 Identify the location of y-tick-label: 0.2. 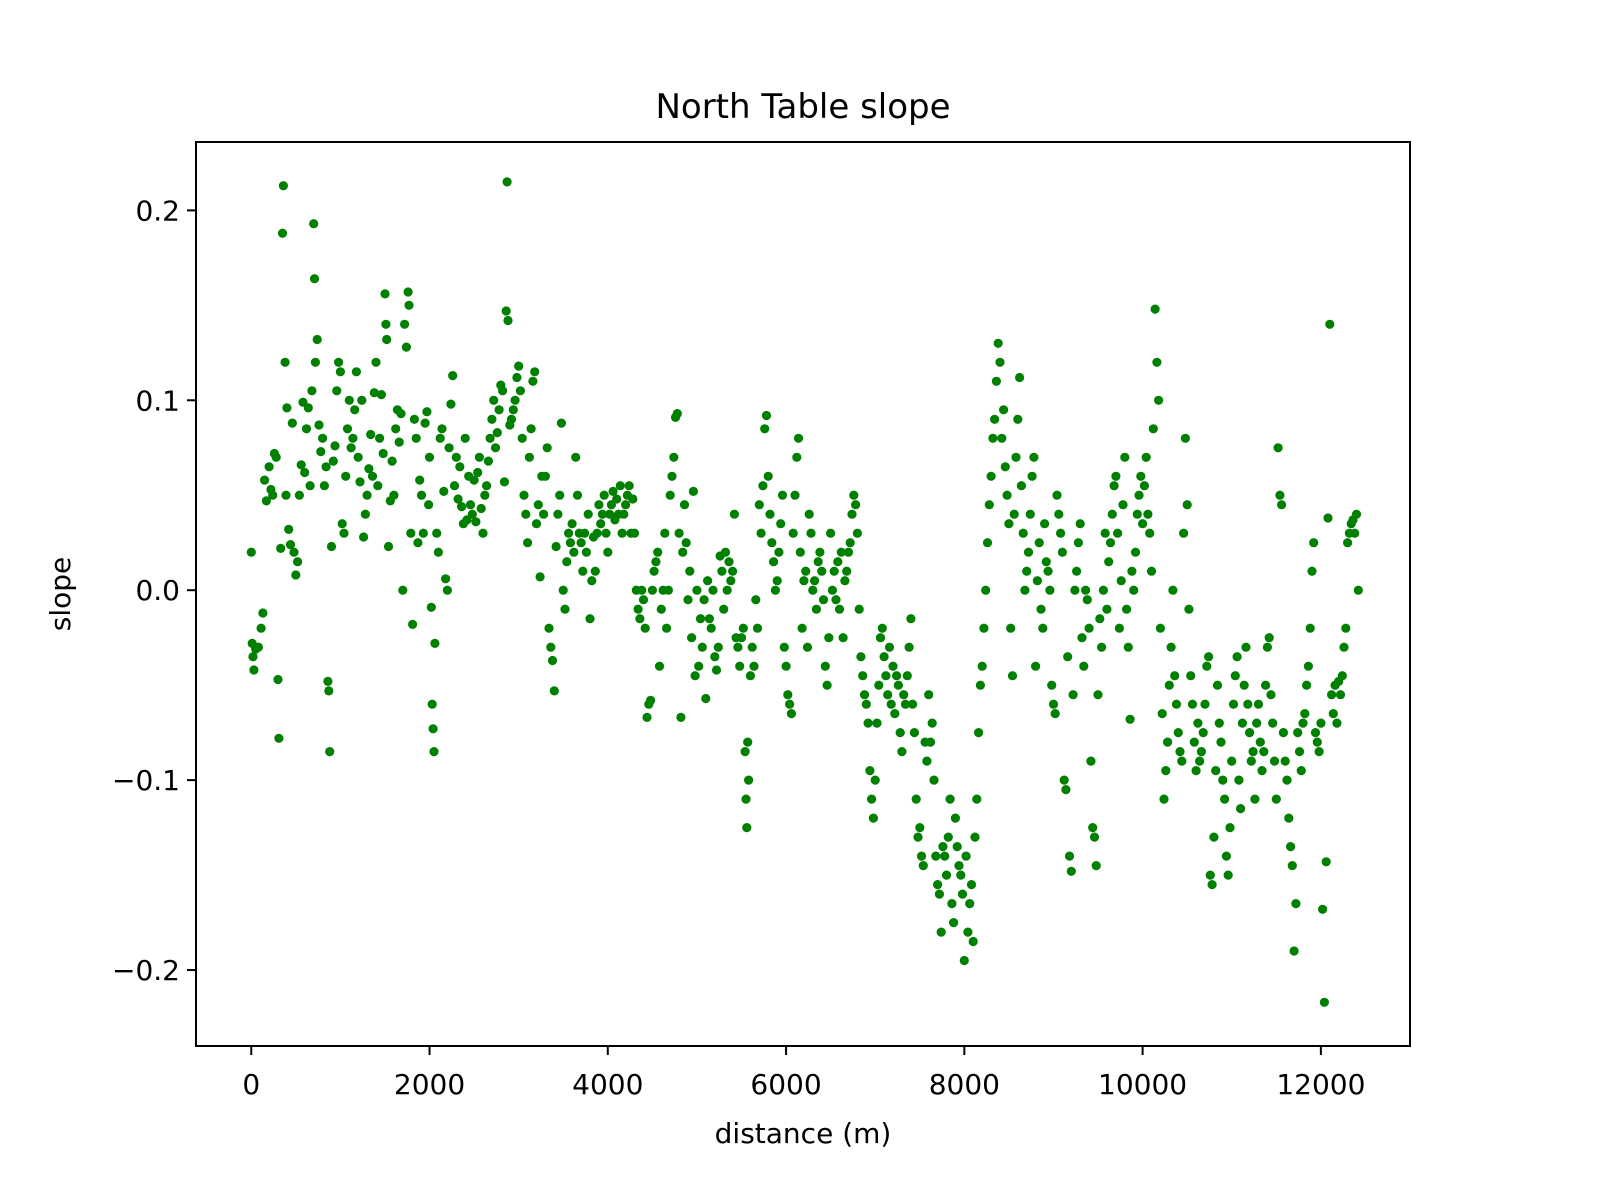
(157, 210).